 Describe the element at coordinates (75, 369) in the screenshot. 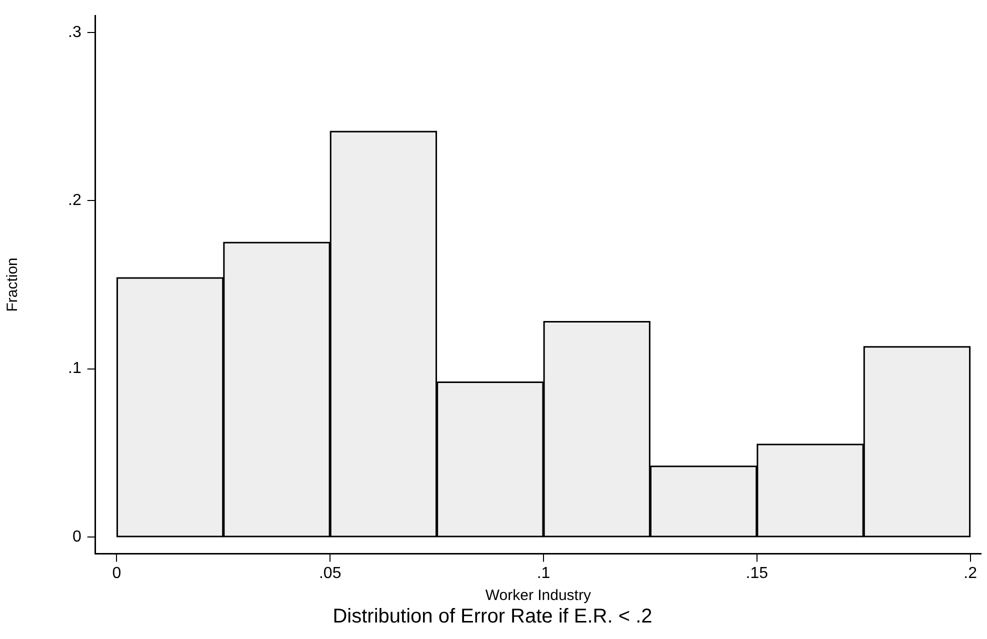

I see `y-tick-label: .1` at that location.